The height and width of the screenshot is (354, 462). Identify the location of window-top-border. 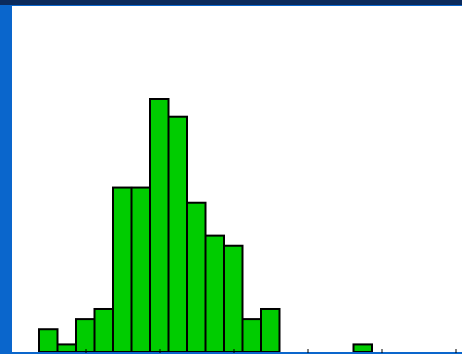
(231, 2).